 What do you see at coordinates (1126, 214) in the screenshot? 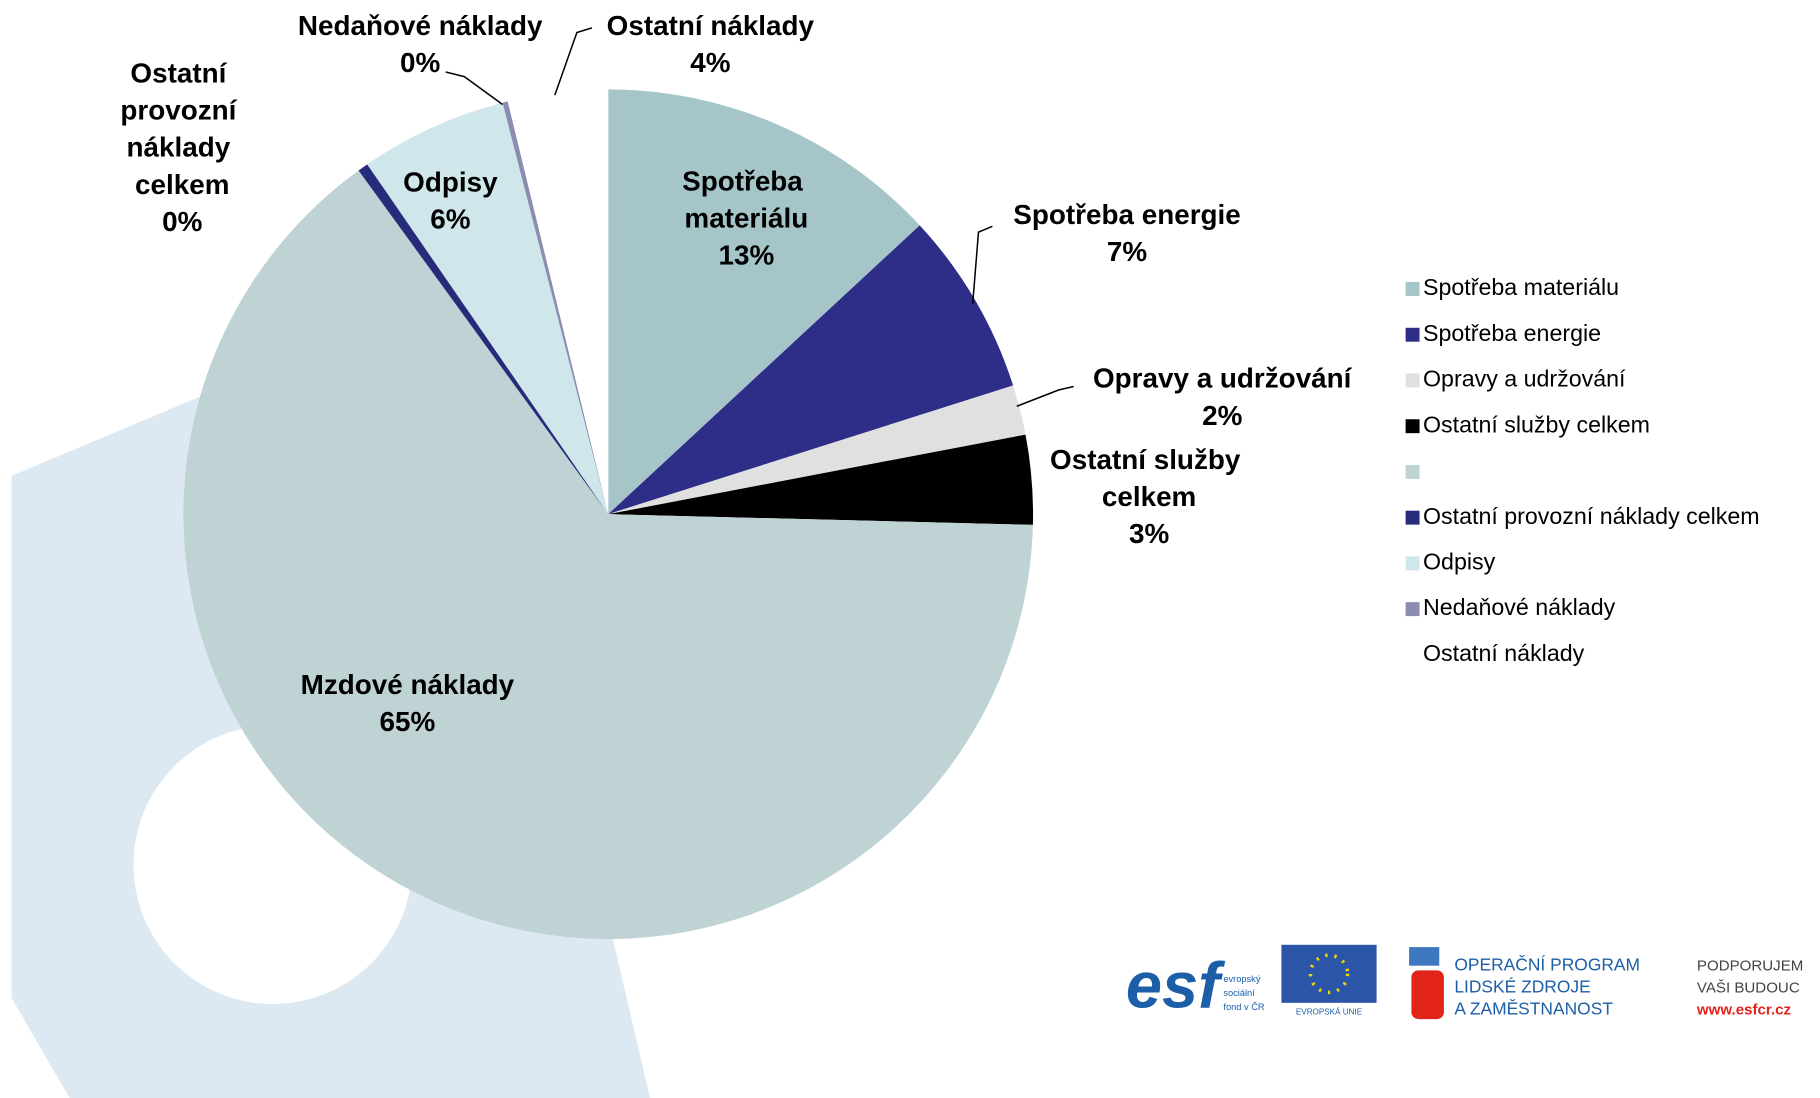
I see `data-label-name: Spotřeba energie` at bounding box center [1126, 214].